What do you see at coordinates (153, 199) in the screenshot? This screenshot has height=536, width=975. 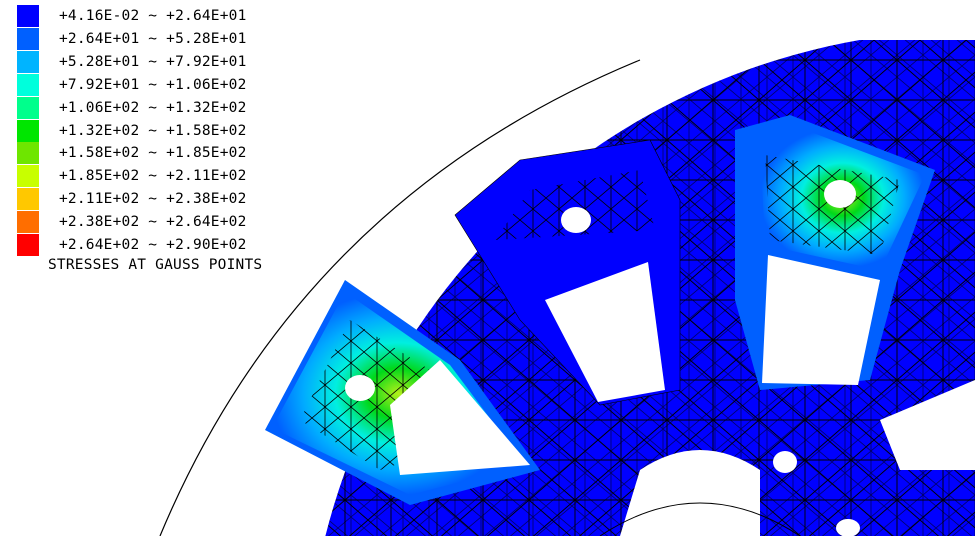 I see `legend-range-text: +2.11E+02 ~ +2.38E+02` at bounding box center [153, 199].